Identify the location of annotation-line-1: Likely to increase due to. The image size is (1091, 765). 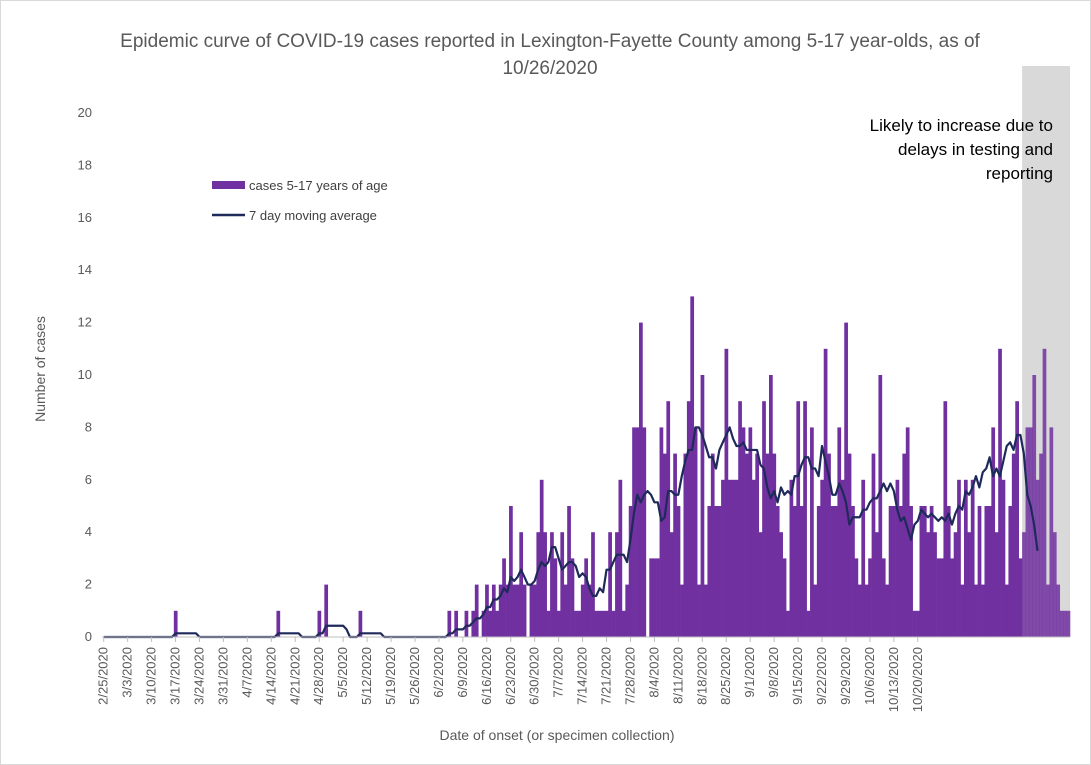
(961, 125).